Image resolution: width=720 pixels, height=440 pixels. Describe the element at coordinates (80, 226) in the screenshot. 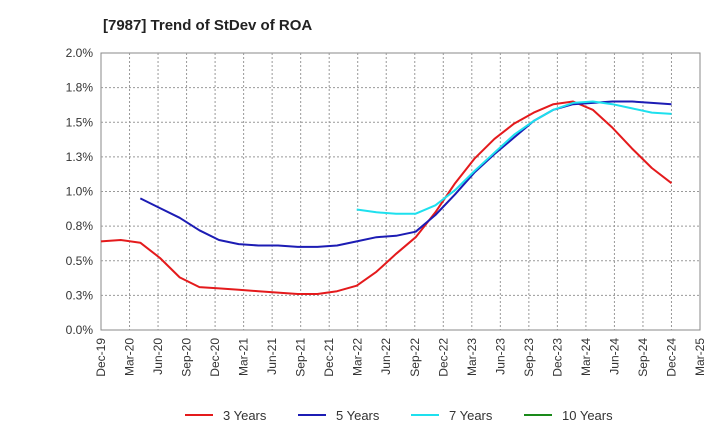

I see `y-tick-label: 0.8%` at that location.